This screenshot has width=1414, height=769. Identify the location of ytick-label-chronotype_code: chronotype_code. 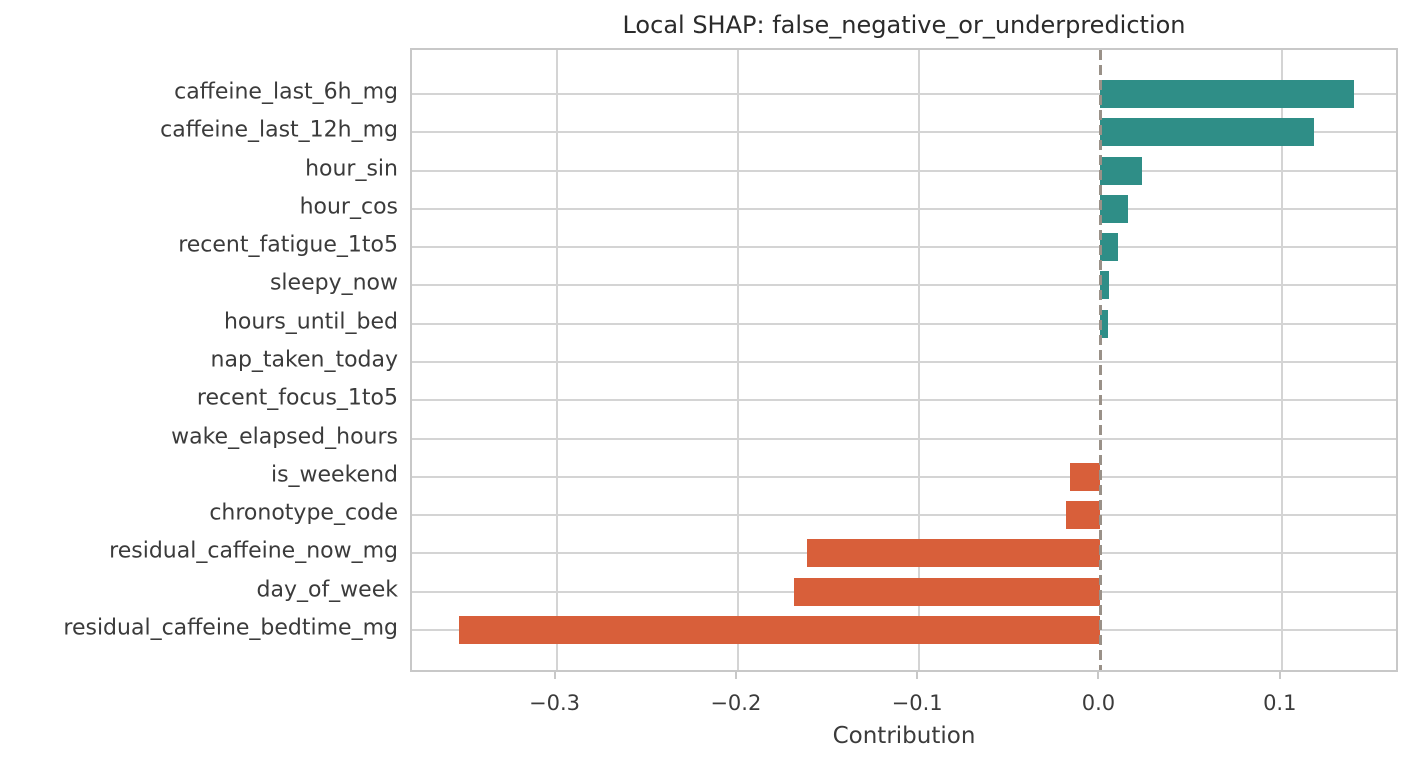
(303, 513).